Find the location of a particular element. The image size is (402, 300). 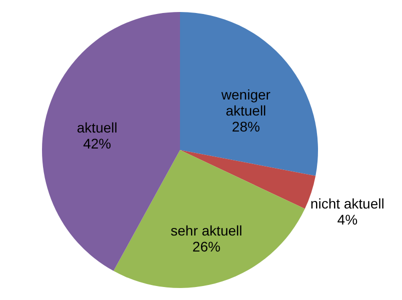

slice-label: weniger aktuell is located at coordinates (245, 102).